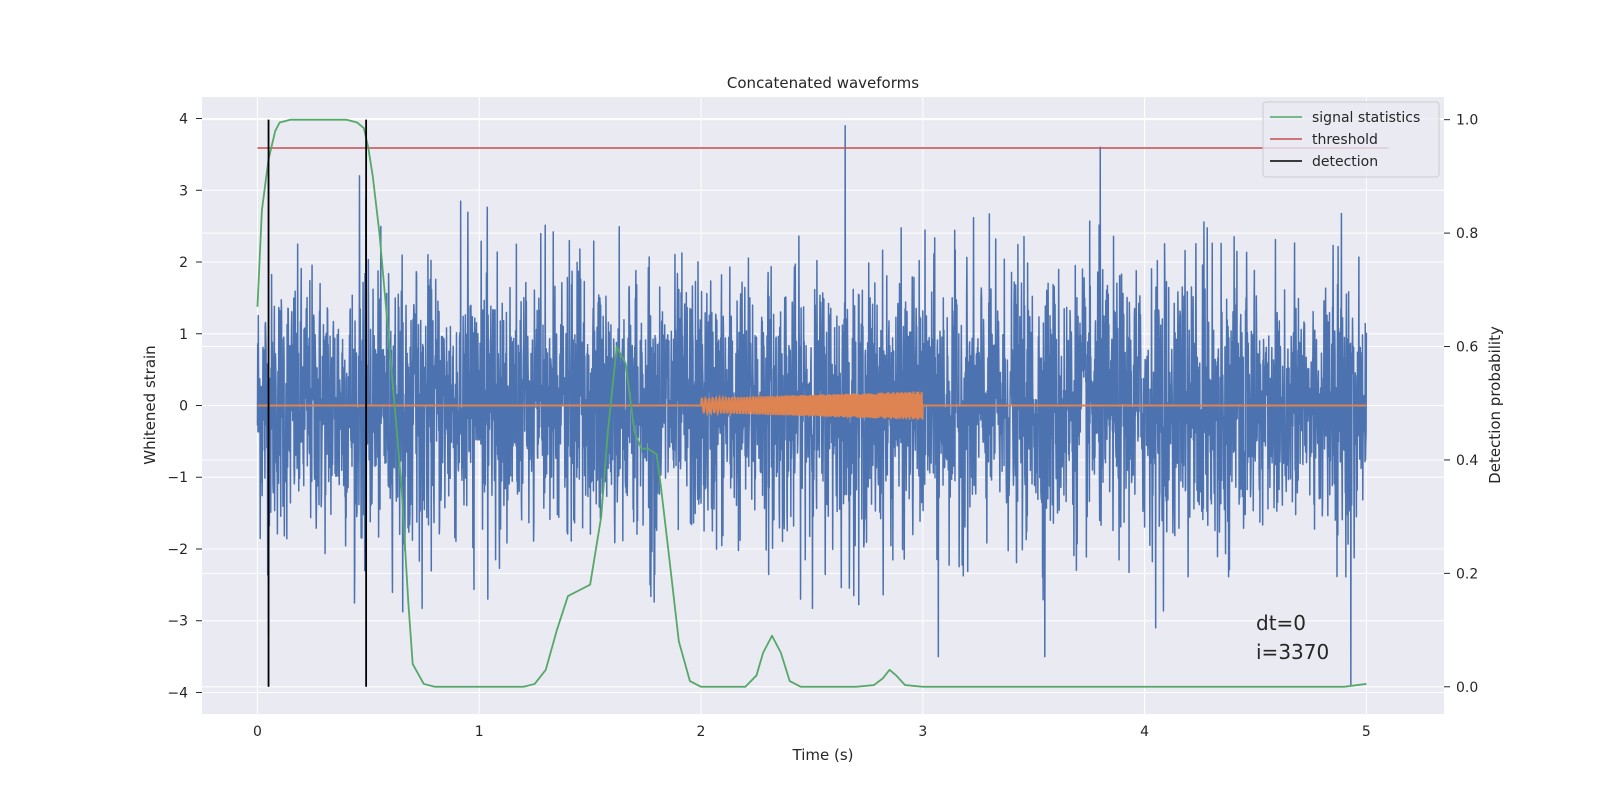  Describe the element at coordinates (1345, 140) in the screenshot. I see `legend-label-threshold: threshold` at that location.